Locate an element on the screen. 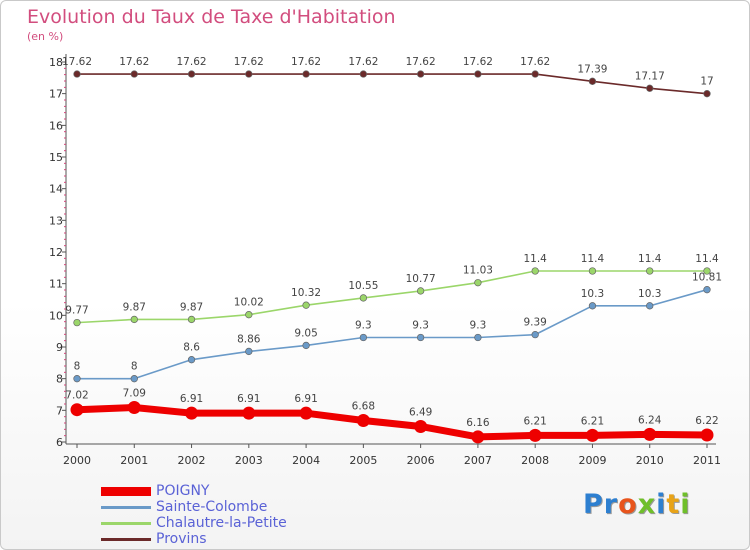 This screenshot has height=550, width=750. data-label-sainte-colombe: 9.3 is located at coordinates (420, 326).